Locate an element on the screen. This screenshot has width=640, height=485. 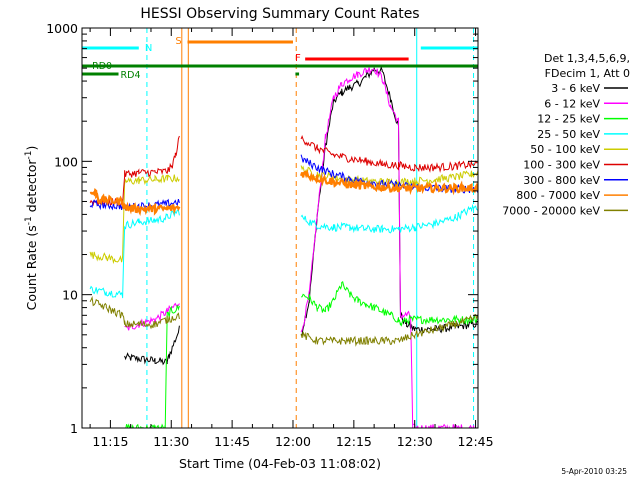
x-tick-label-2: 11:45 is located at coordinates (232, 441).